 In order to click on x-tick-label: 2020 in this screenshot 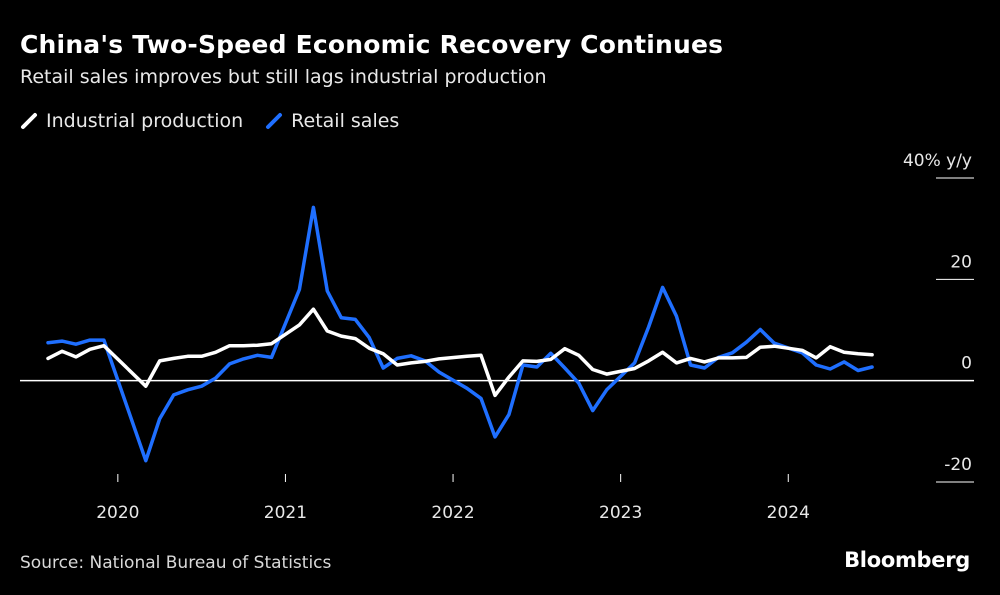, I will do `click(117, 513)`.